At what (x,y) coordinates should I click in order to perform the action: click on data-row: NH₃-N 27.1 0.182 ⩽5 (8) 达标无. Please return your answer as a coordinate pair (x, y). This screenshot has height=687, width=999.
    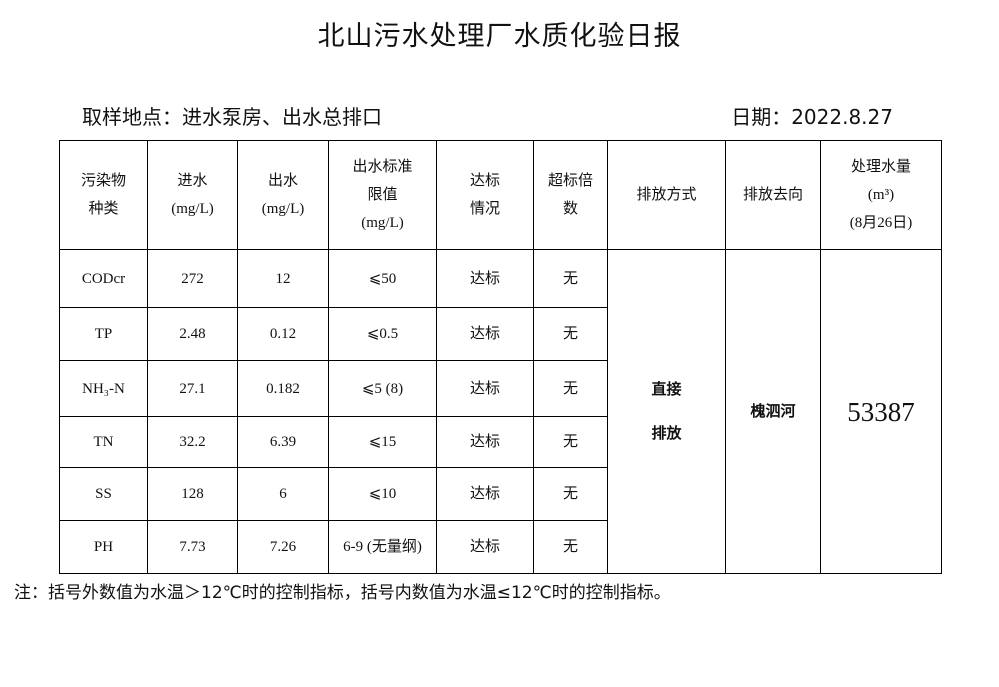
    Looking at the image, I should click on (500, 388).